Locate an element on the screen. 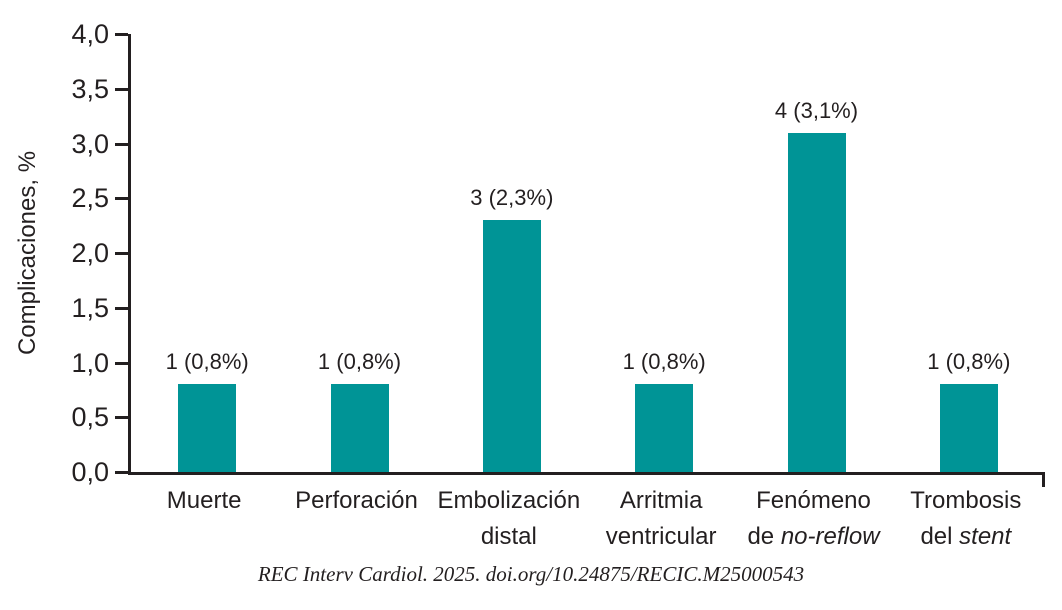 The width and height of the screenshot is (1062, 610). x-category-line: distal is located at coordinates (509, 537).